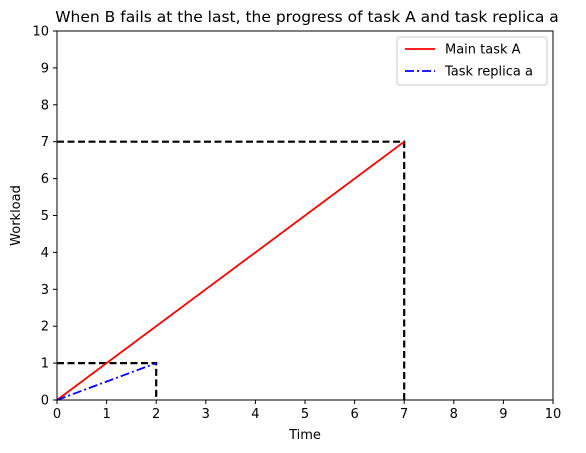  I want to click on y-tick-label: 9, so click(45, 68).